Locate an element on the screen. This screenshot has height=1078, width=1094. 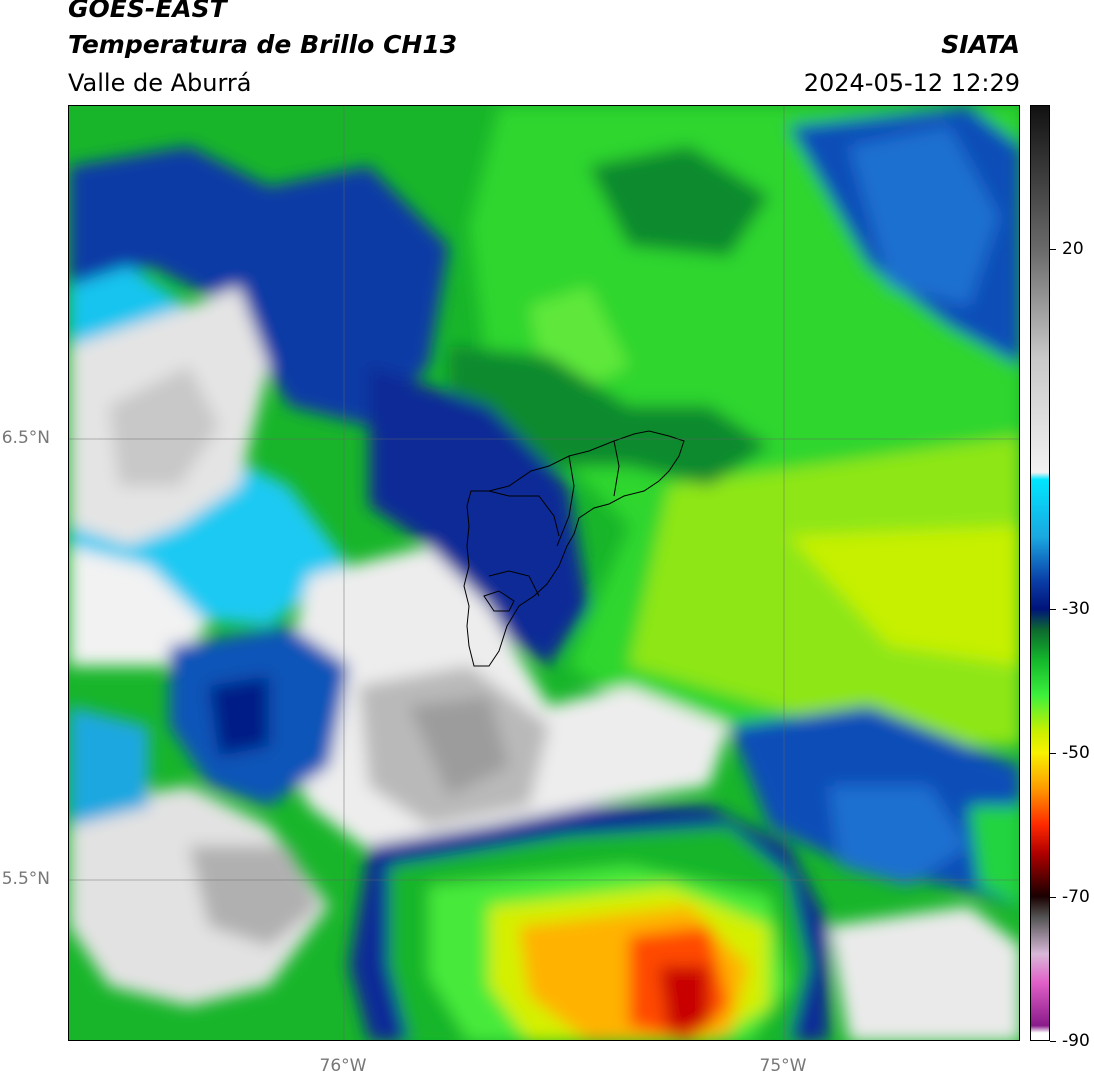
product-title: Temperatura de Brillo CH13 is located at coordinates (263, 44).